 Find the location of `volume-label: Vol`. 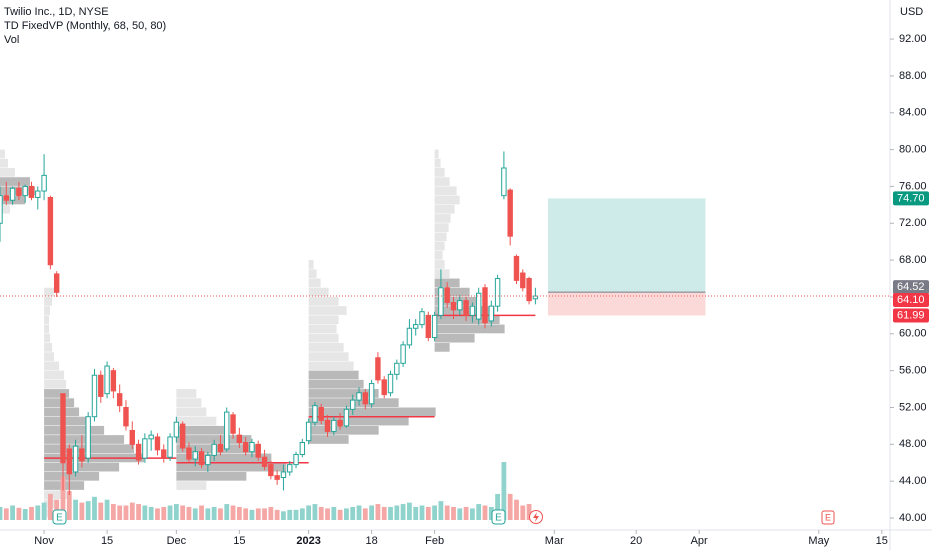

volume-label: Vol is located at coordinates (11, 40).